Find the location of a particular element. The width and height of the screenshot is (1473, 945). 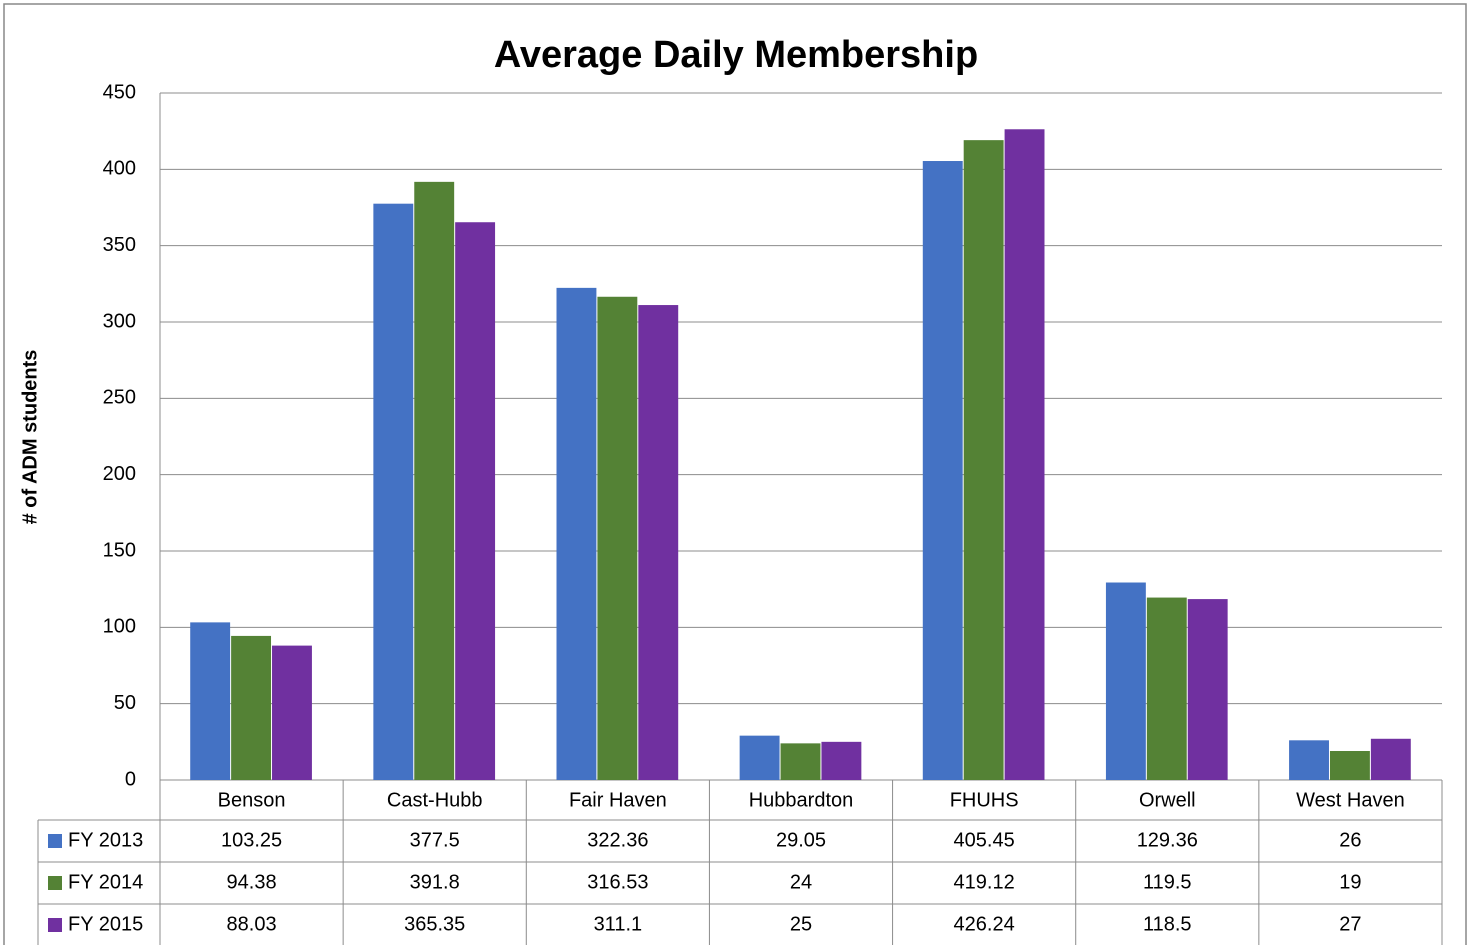

y-tick-label: 200 is located at coordinates (119, 474).